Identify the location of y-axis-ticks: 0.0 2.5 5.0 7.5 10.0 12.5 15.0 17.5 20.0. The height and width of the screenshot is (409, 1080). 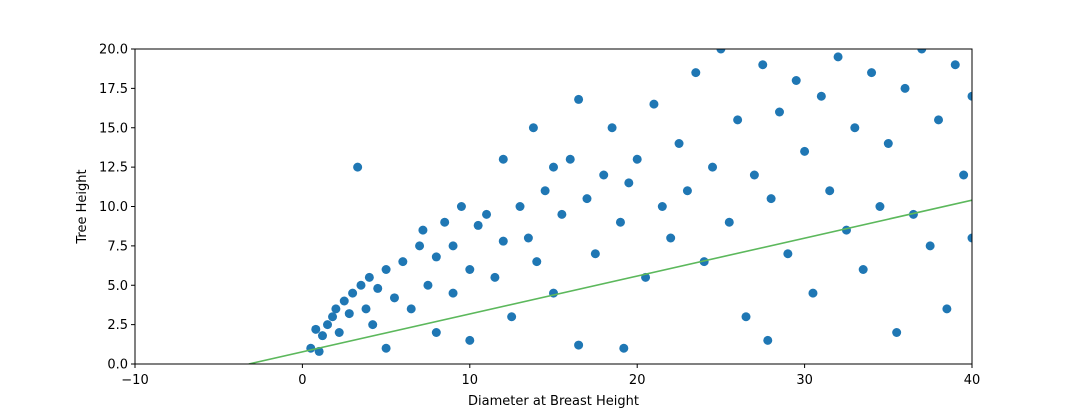
(117, 208).